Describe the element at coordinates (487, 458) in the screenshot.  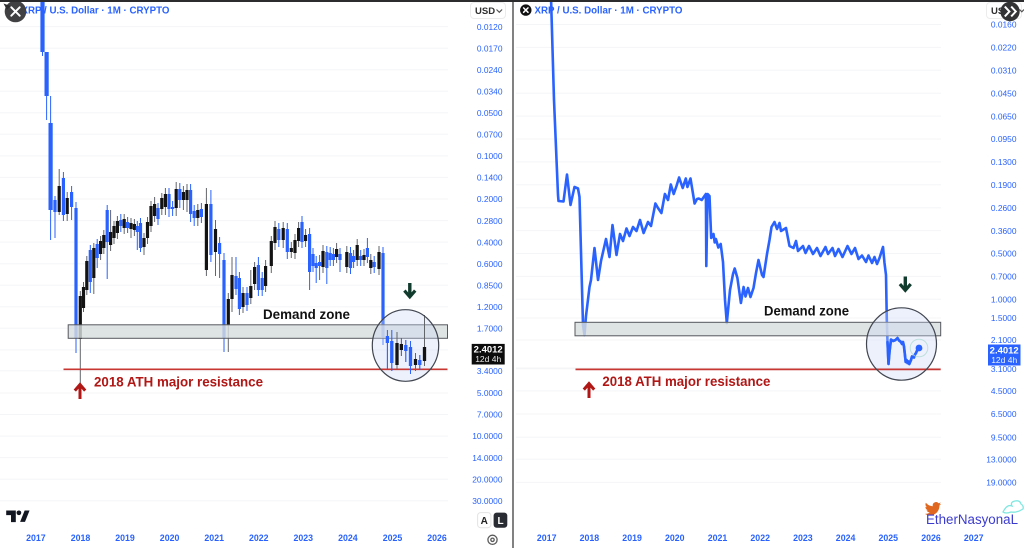
I see `svg-text: 14.0000` at that location.